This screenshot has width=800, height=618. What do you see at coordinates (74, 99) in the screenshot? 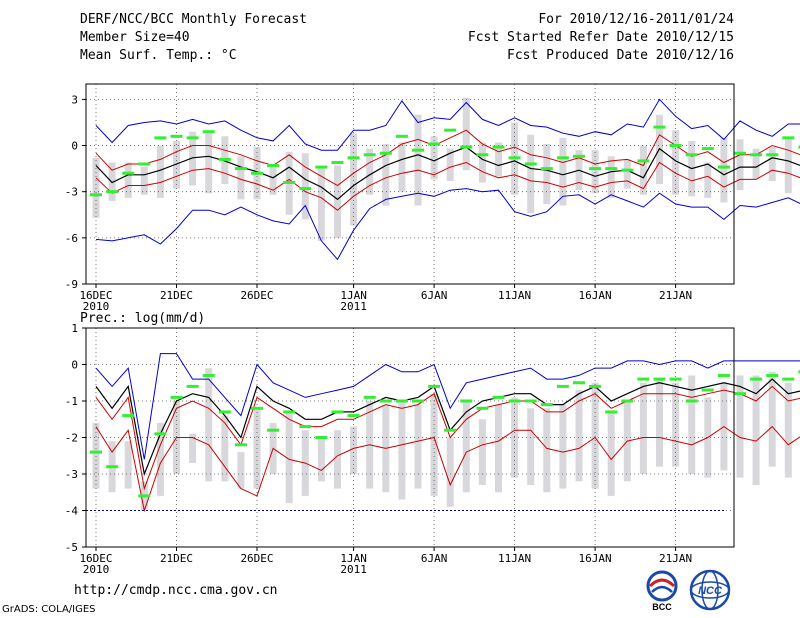
I see `y-tick-label: 3` at bounding box center [74, 99].